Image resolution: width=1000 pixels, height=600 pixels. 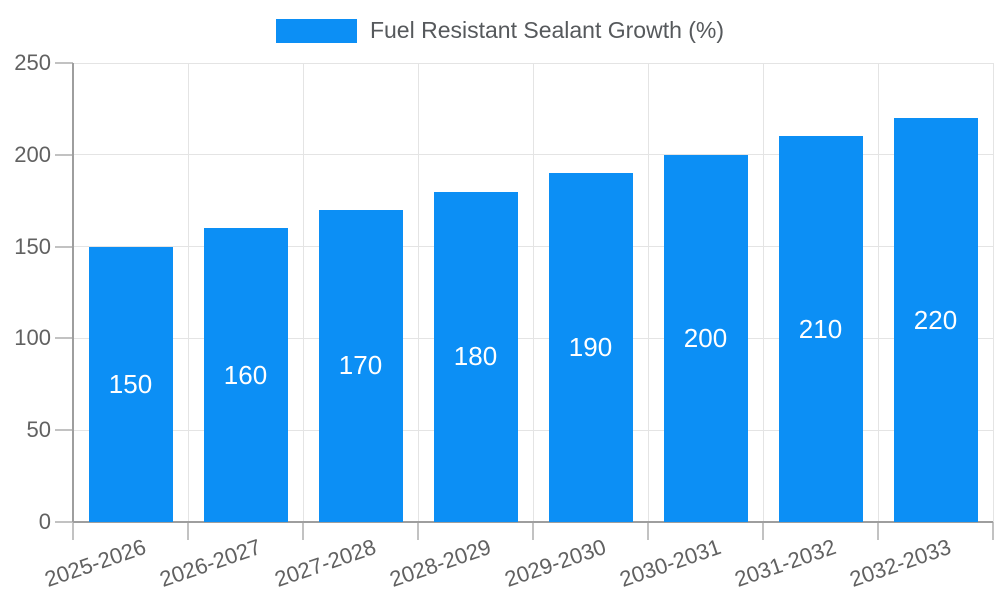 What do you see at coordinates (547, 30) in the screenshot?
I see `legend-label: Fuel Resistant Sealant Growth (%)` at bounding box center [547, 30].